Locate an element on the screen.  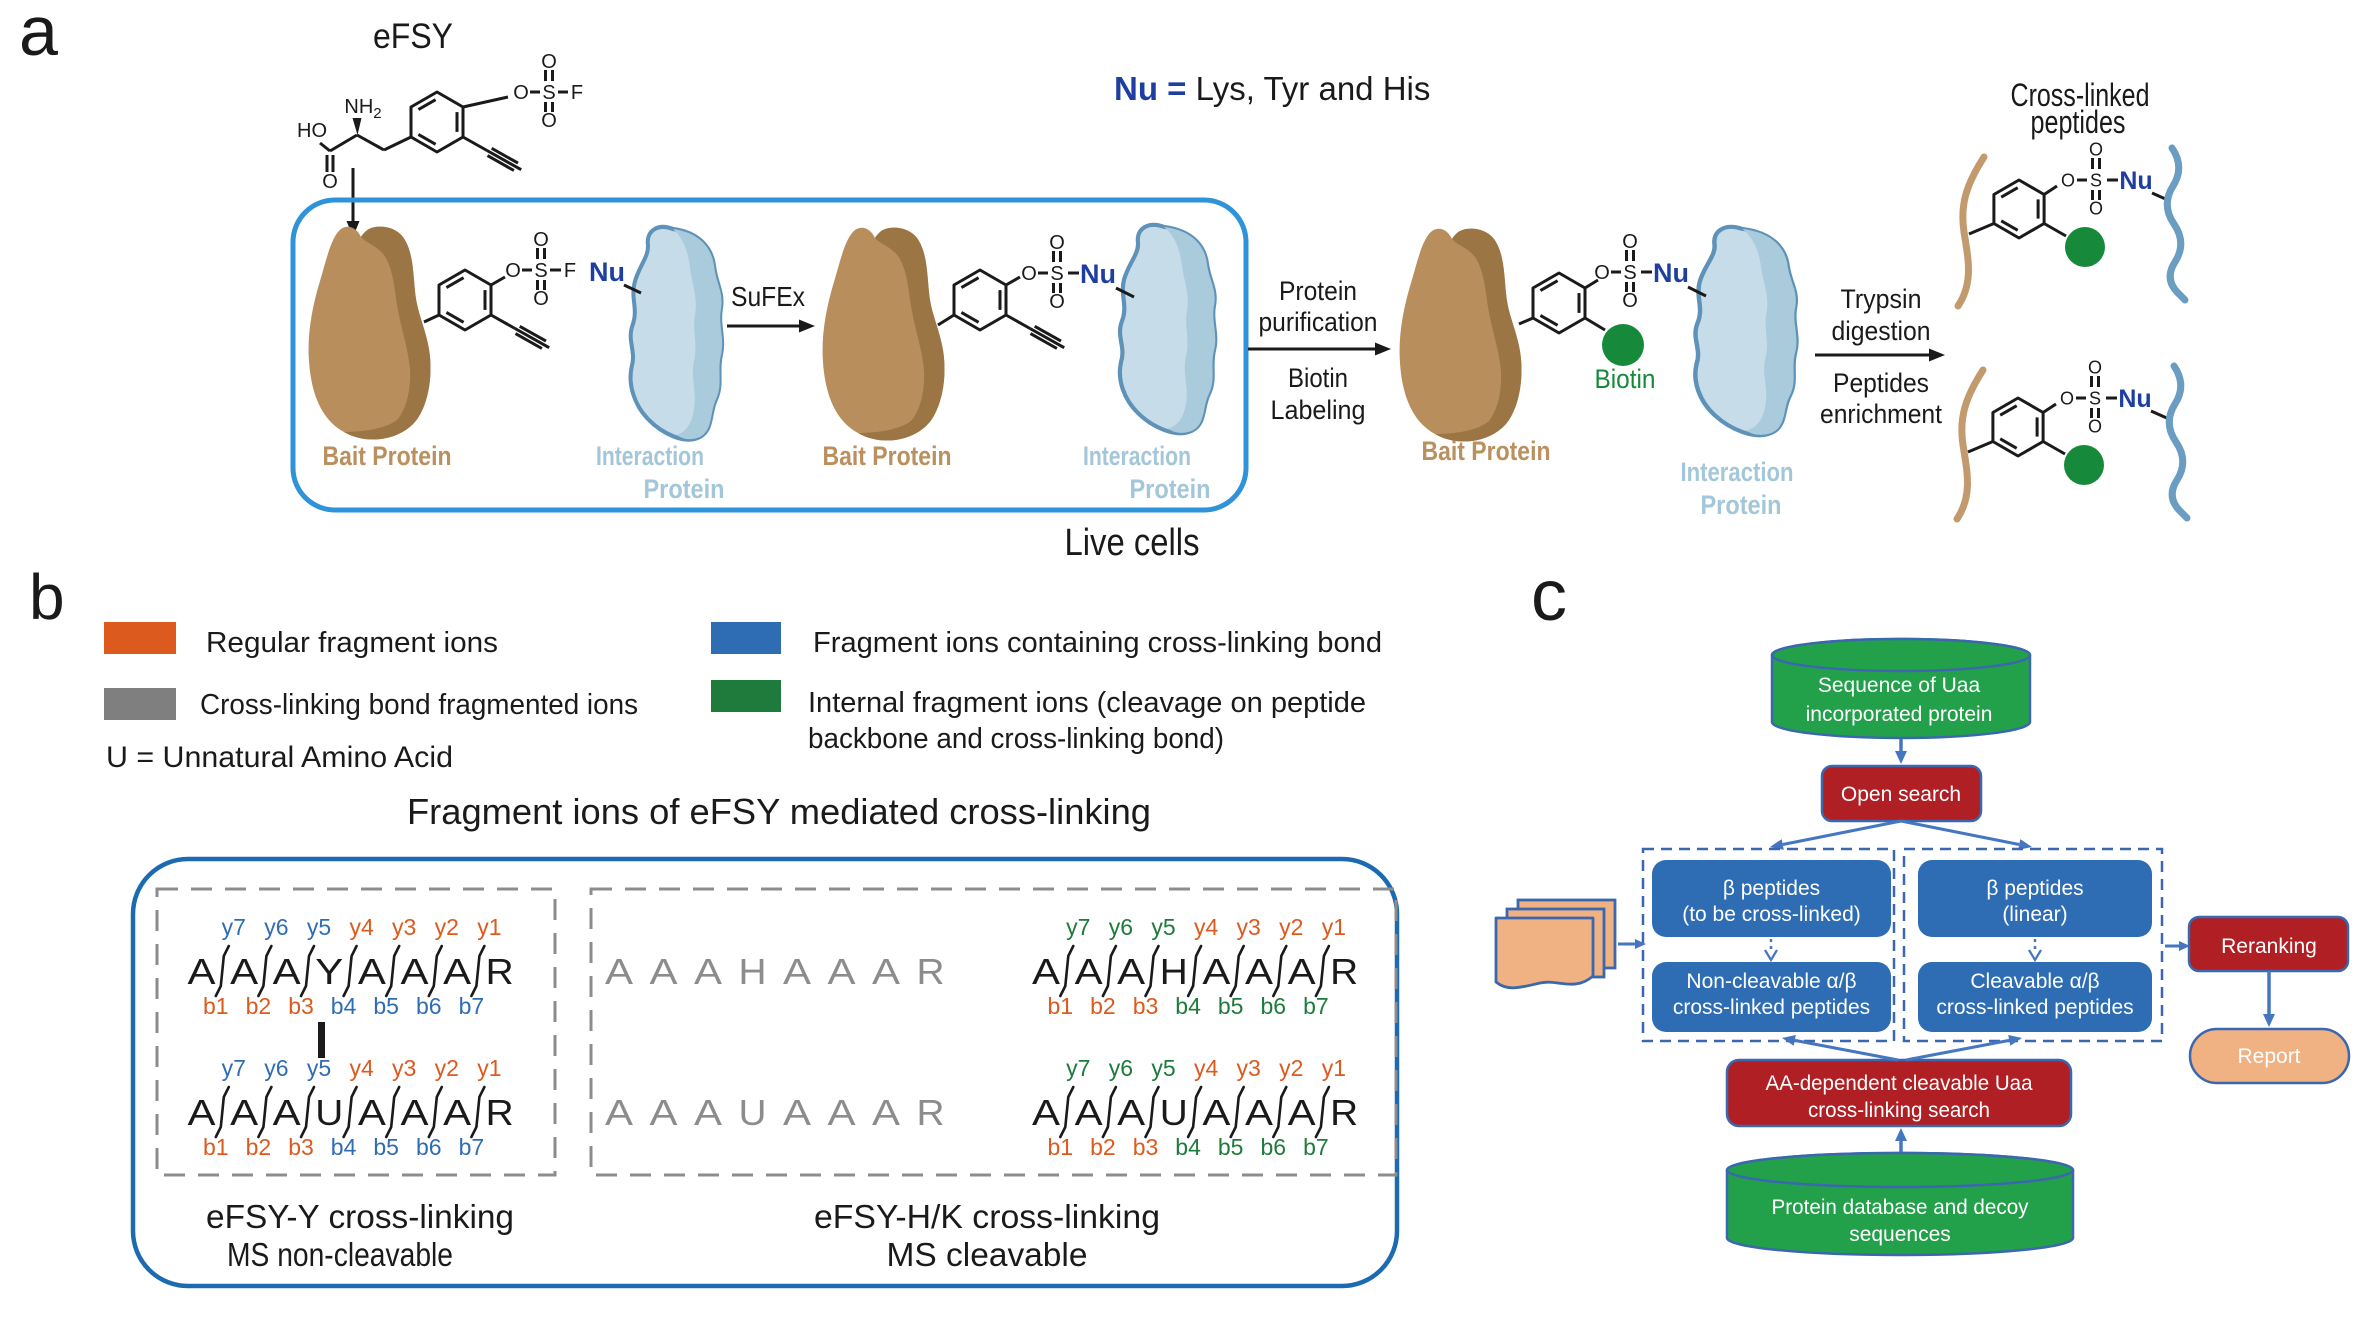
svg-text: Peptides is located at coordinates (1881, 383).